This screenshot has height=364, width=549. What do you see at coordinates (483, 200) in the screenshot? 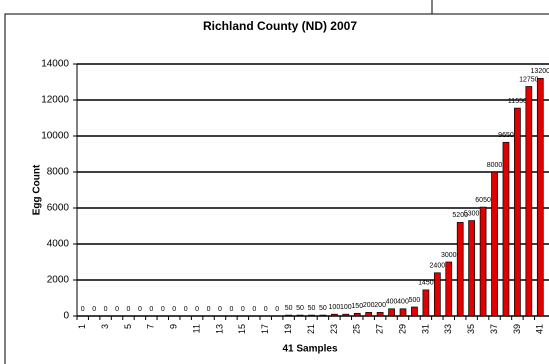
I see `data-label: 6050` at bounding box center [483, 200].